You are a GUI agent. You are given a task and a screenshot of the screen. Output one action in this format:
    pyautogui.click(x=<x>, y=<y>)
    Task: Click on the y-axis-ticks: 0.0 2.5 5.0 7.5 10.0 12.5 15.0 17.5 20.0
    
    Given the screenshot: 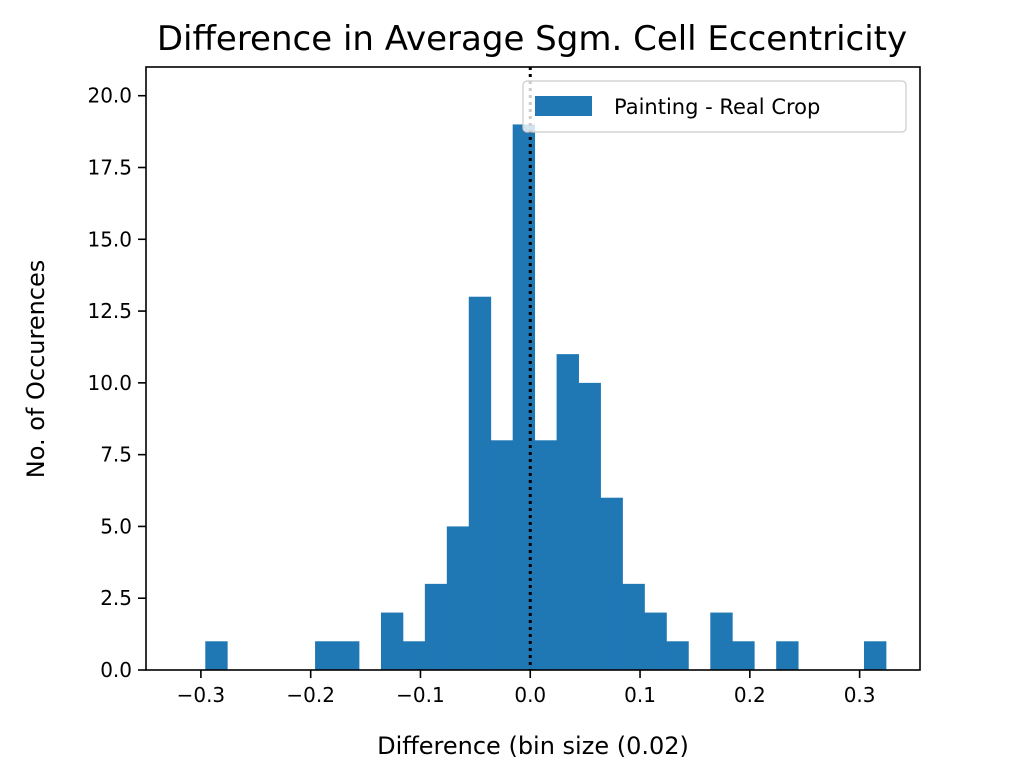 What is the action you would take?
    pyautogui.click(x=116, y=383)
    